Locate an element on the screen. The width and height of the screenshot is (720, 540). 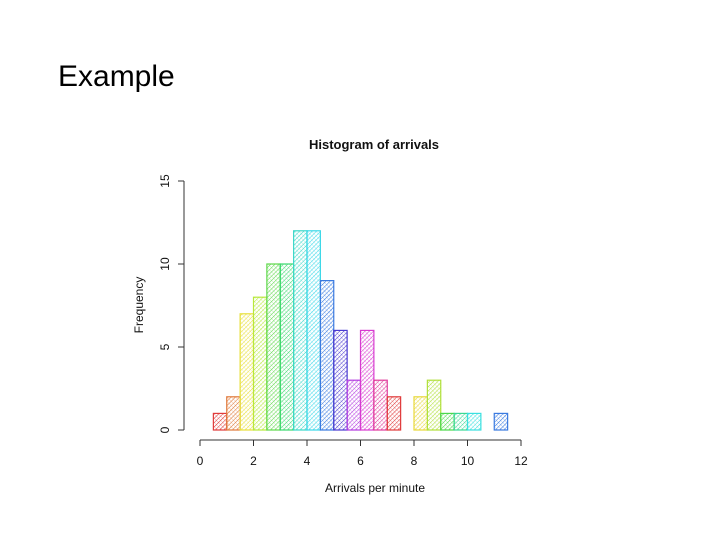
slide-title: Example is located at coordinates (116, 76).